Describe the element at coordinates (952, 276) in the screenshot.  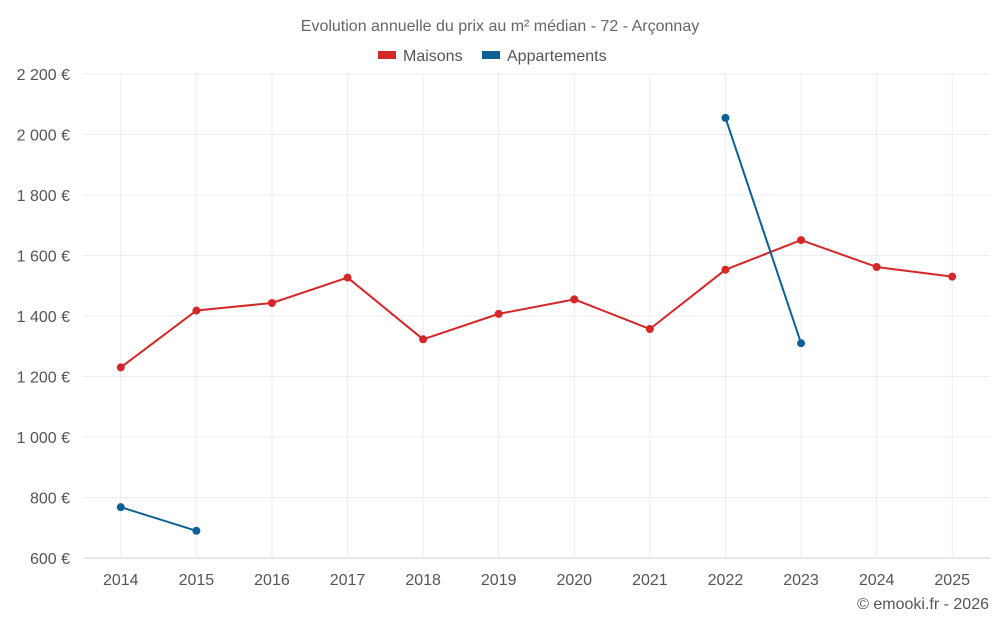
I see `data-point-maisons-2025` at that location.